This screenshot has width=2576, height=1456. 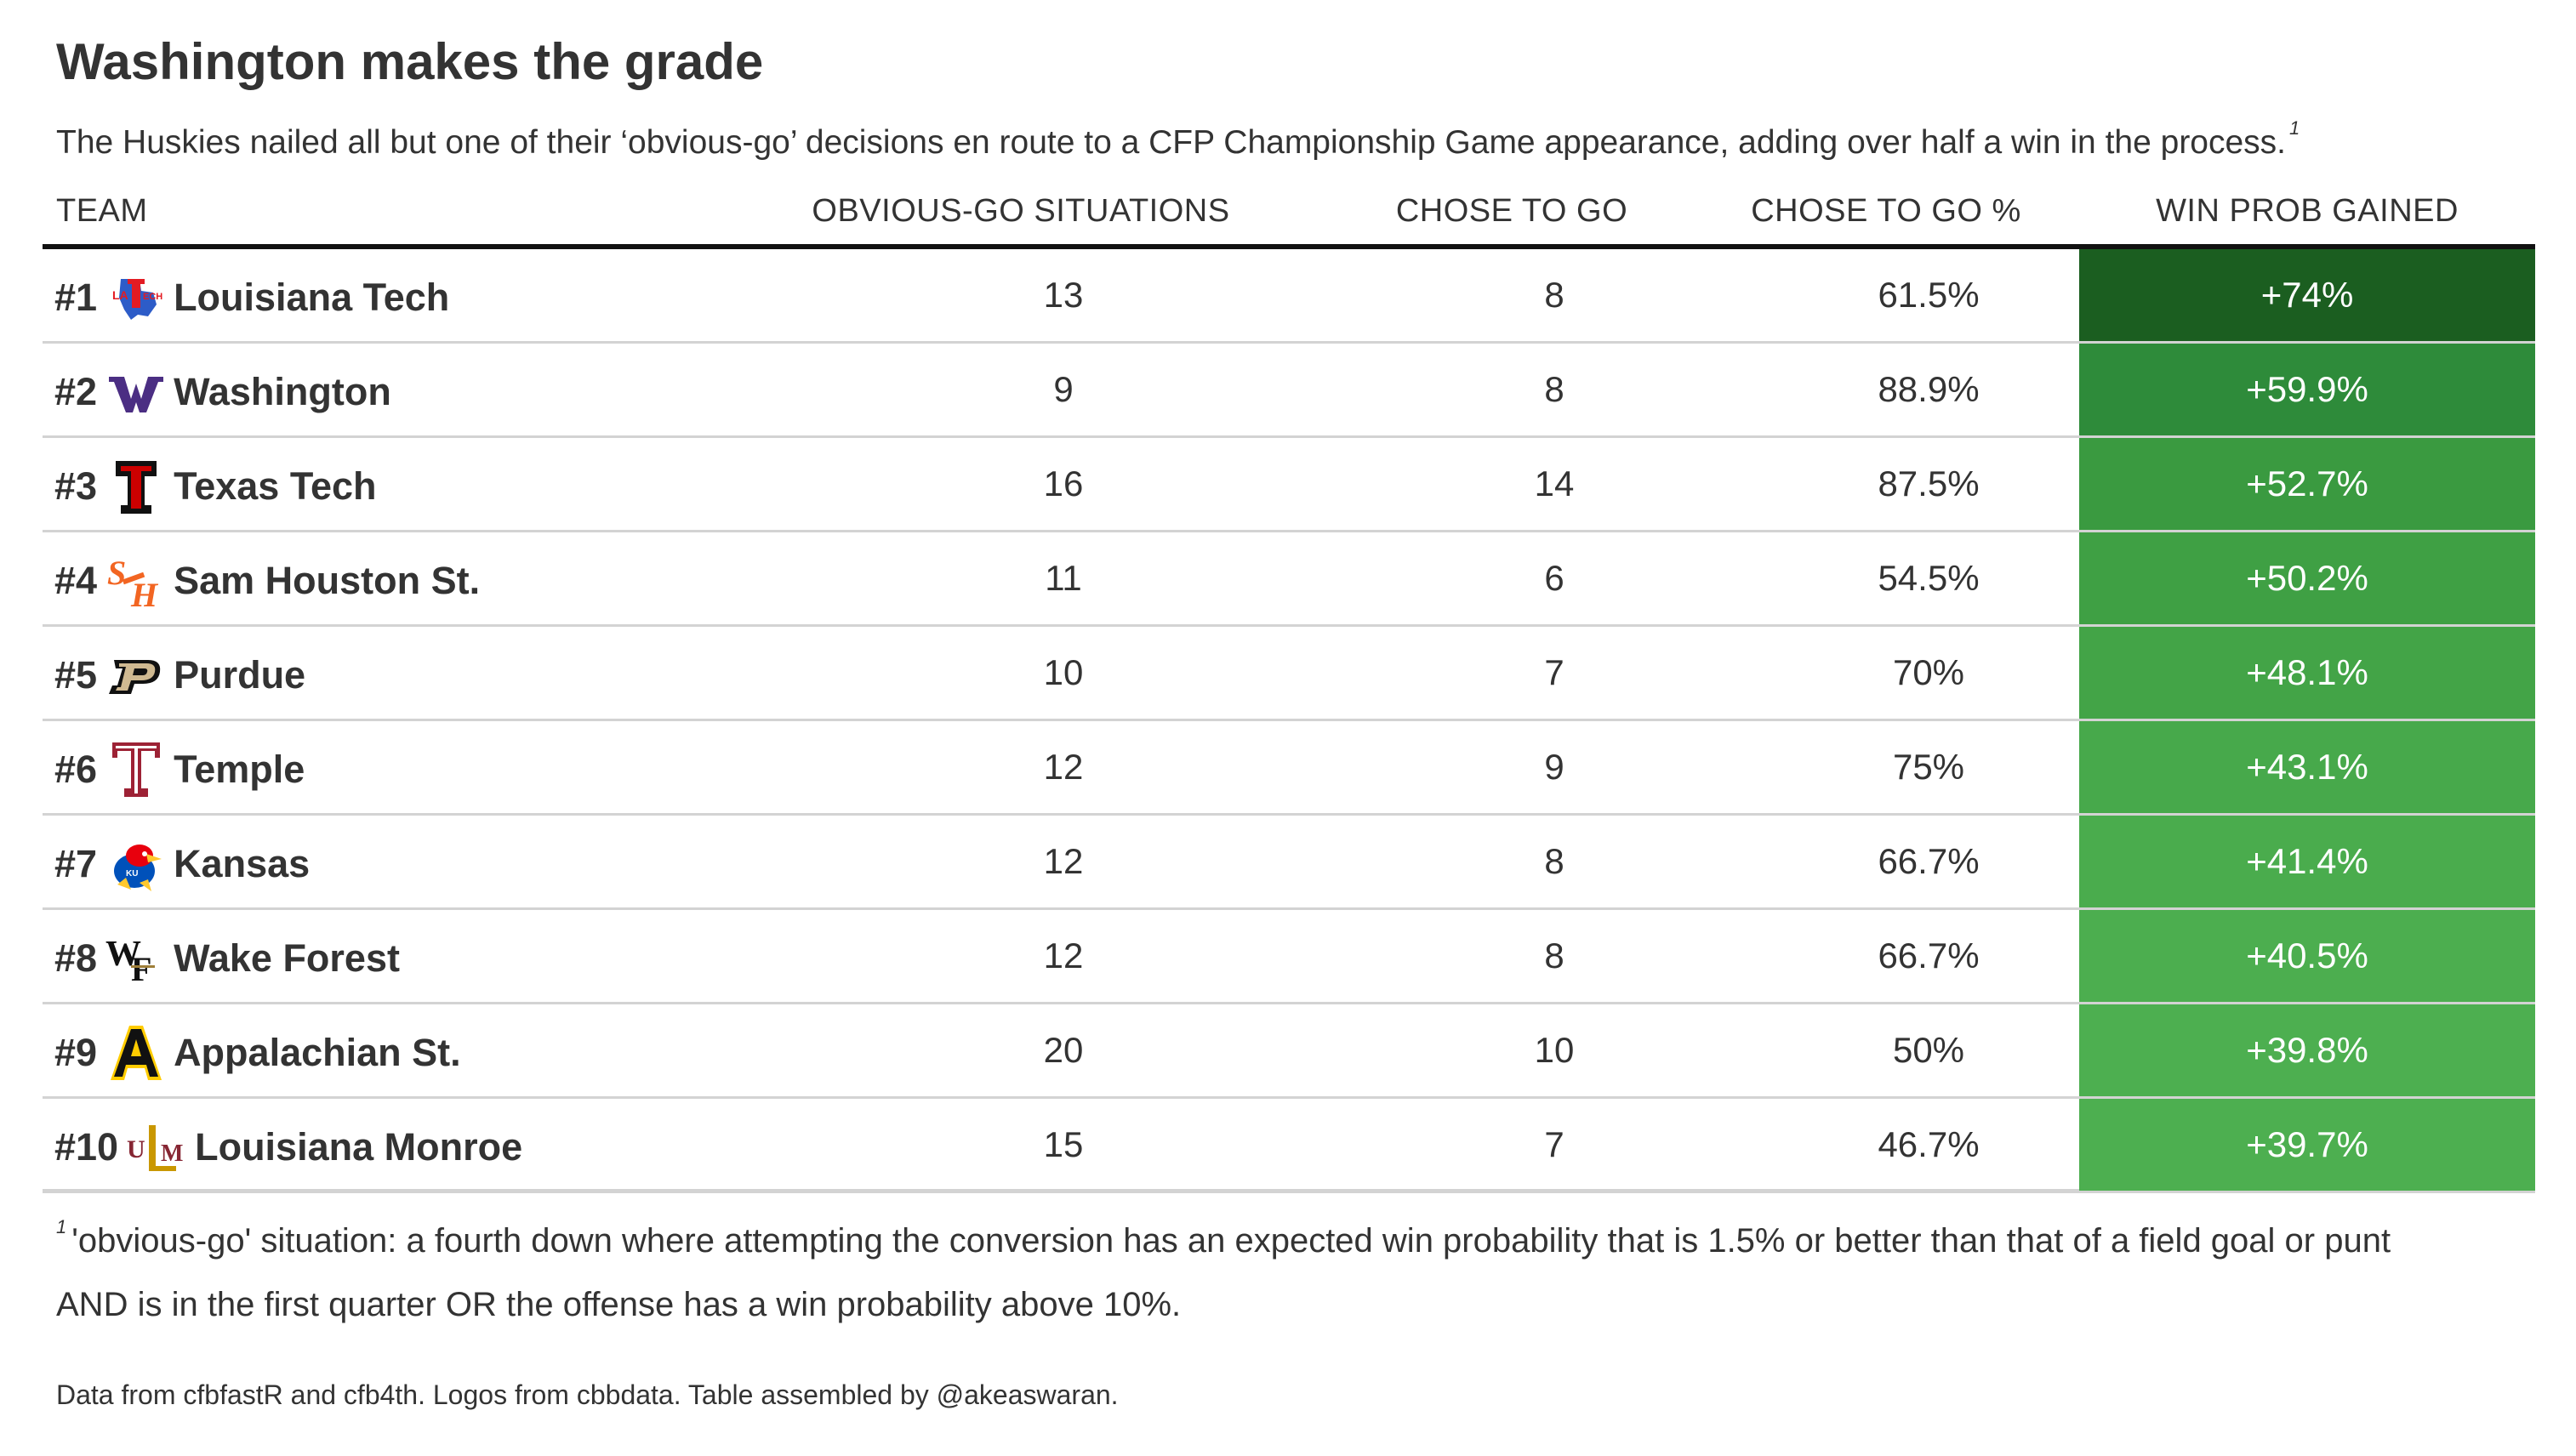 I want to click on win-prob-gained-cell: +52.7%, so click(x=2307, y=484).